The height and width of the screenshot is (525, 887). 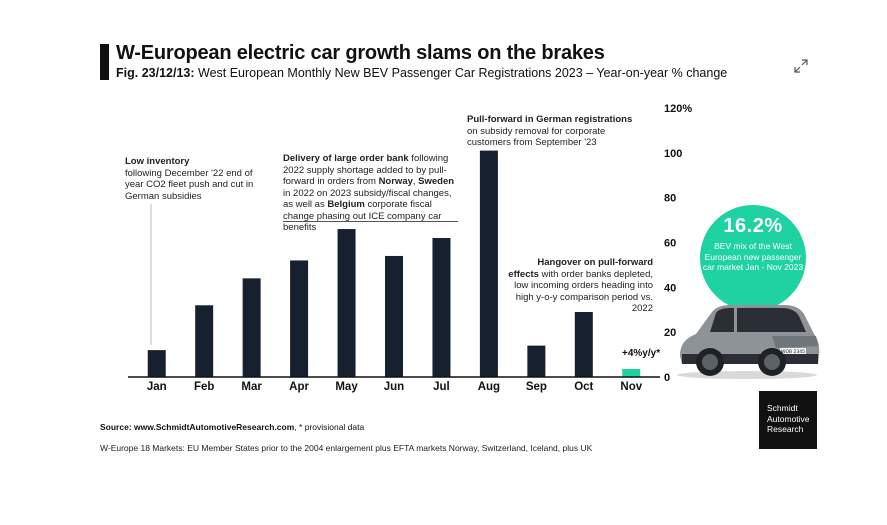 I want to click on bar-sep, so click(x=536, y=361).